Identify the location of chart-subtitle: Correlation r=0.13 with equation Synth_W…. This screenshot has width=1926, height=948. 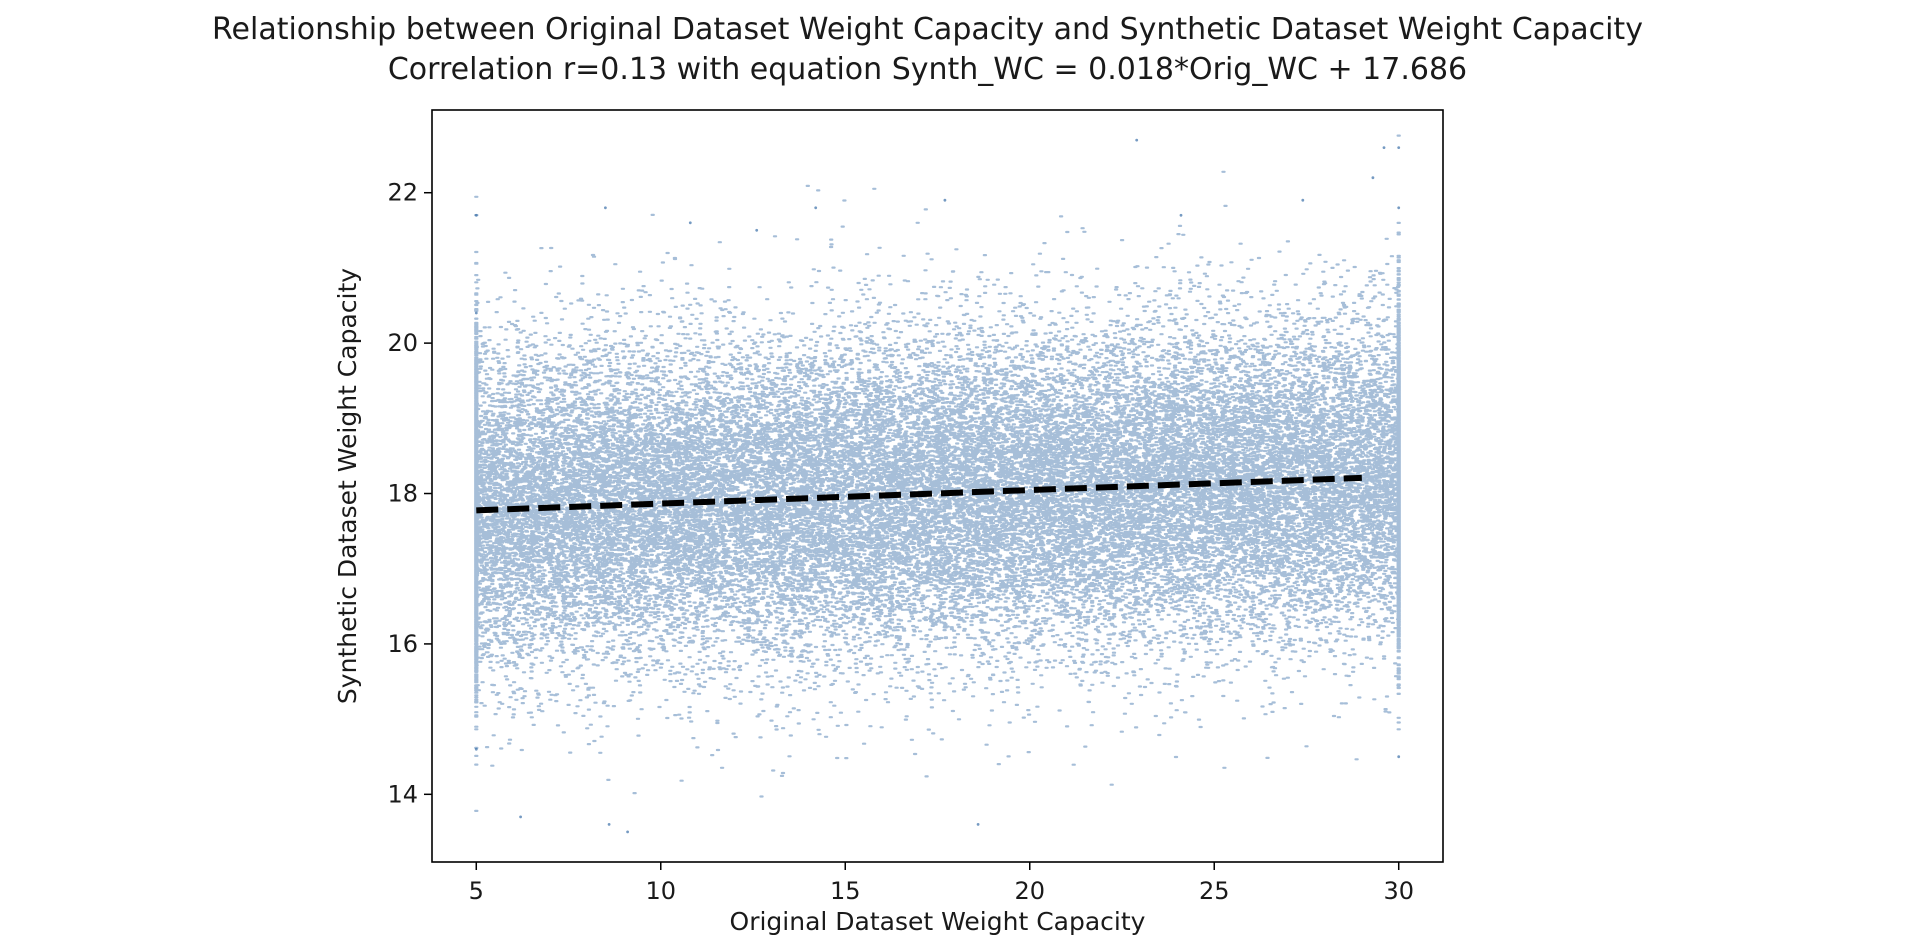
(927, 69).